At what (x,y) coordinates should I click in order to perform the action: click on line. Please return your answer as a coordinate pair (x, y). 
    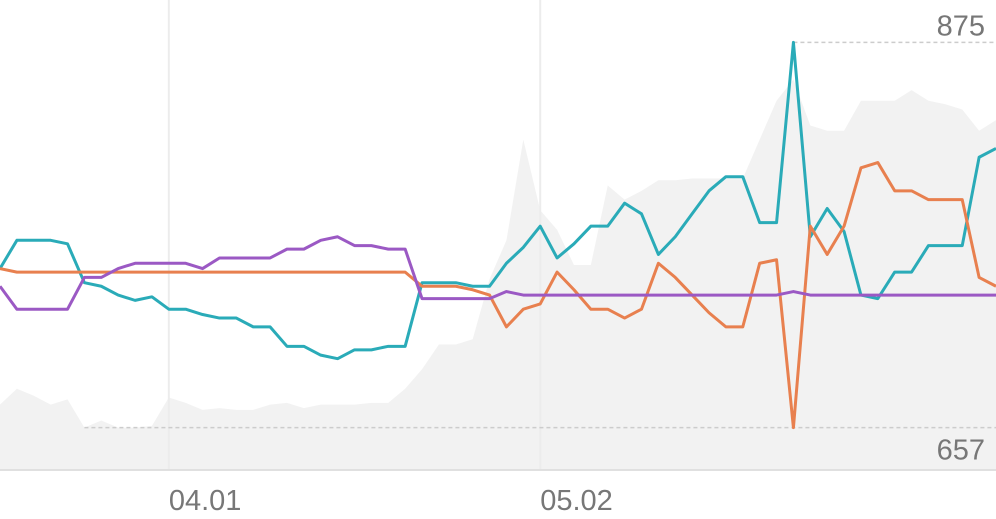
    Looking at the image, I should click on (498, 273).